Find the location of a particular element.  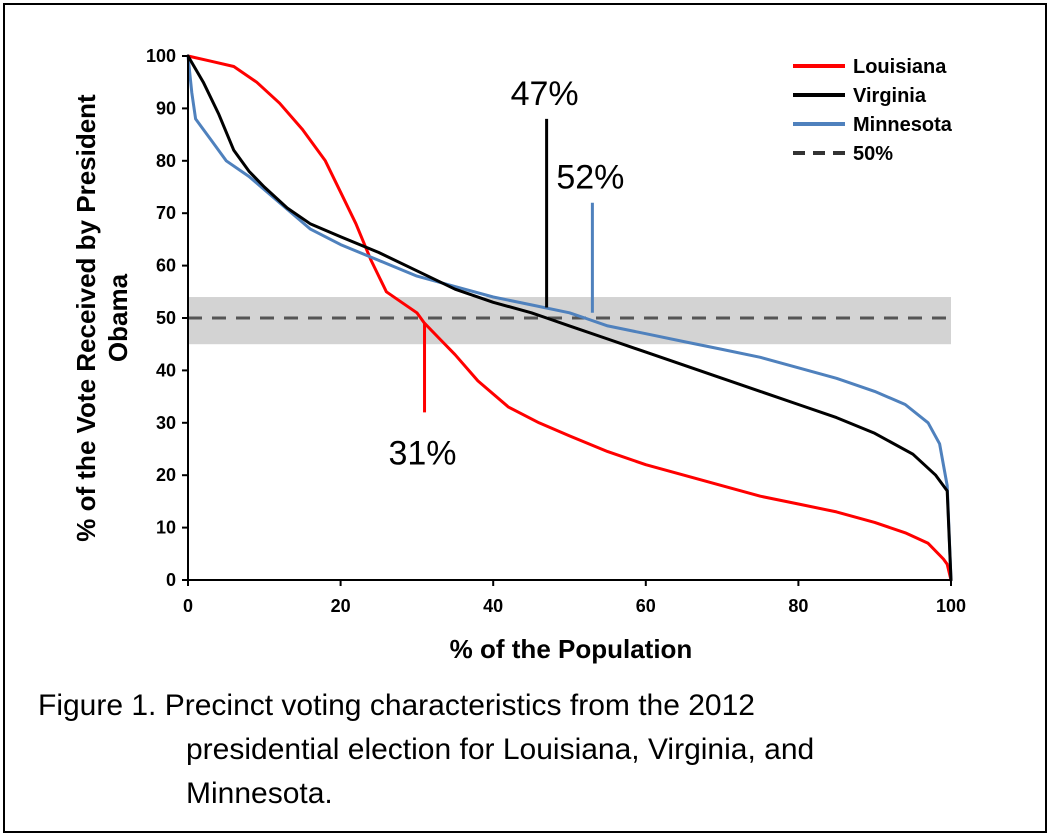

y-tick-label: 20 is located at coordinates (166, 475).